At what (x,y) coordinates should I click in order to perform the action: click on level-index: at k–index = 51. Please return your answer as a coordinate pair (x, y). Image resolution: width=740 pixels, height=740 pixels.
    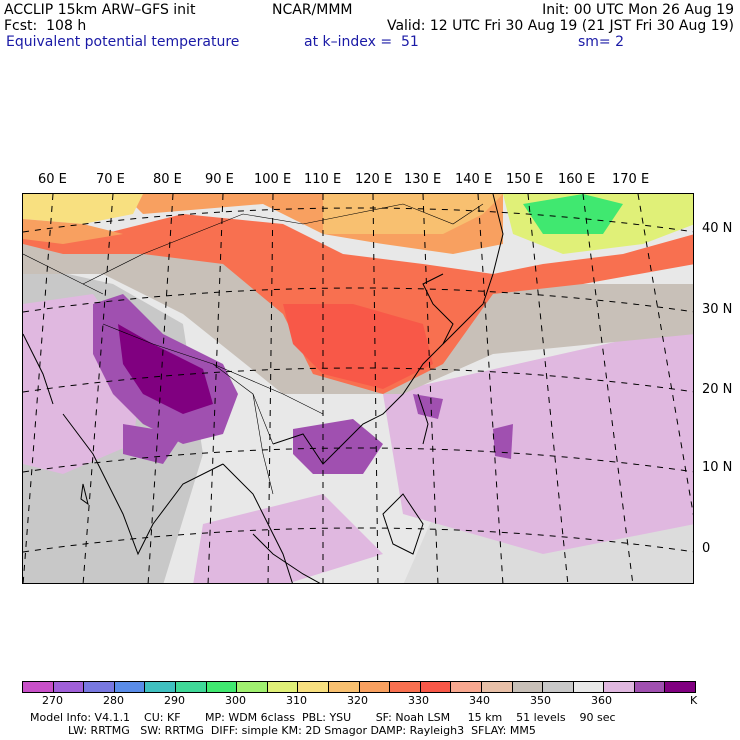
    Looking at the image, I should click on (361, 42).